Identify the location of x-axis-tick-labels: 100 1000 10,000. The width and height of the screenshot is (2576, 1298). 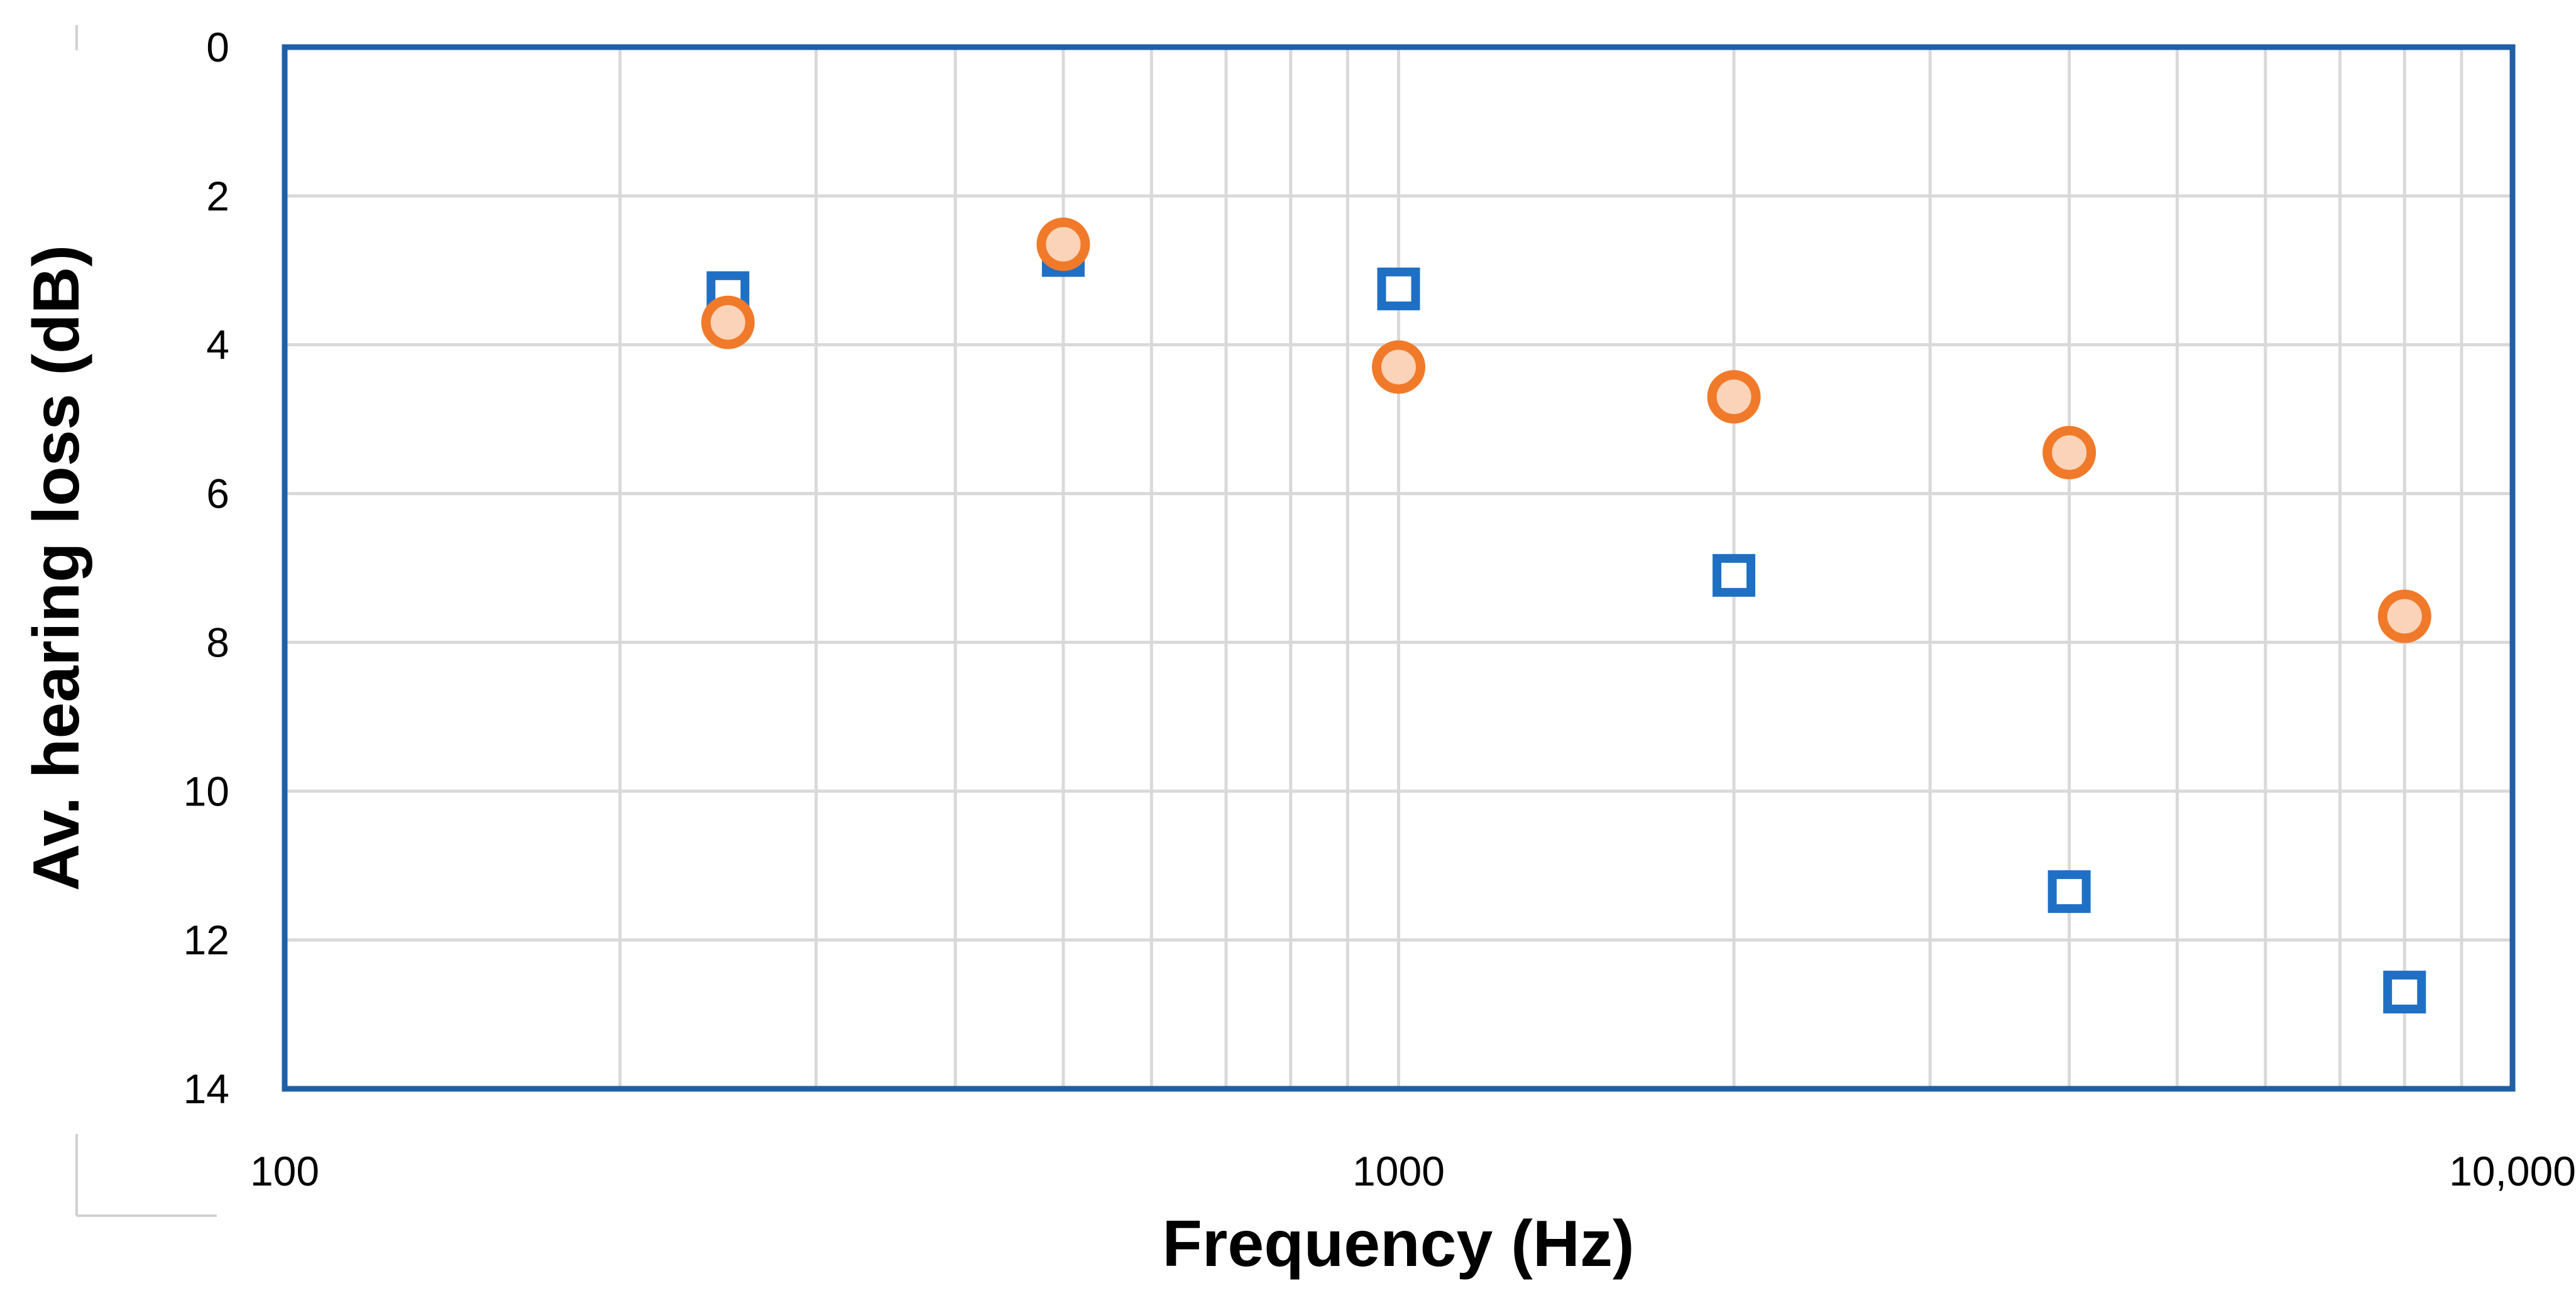
(1413, 1171).